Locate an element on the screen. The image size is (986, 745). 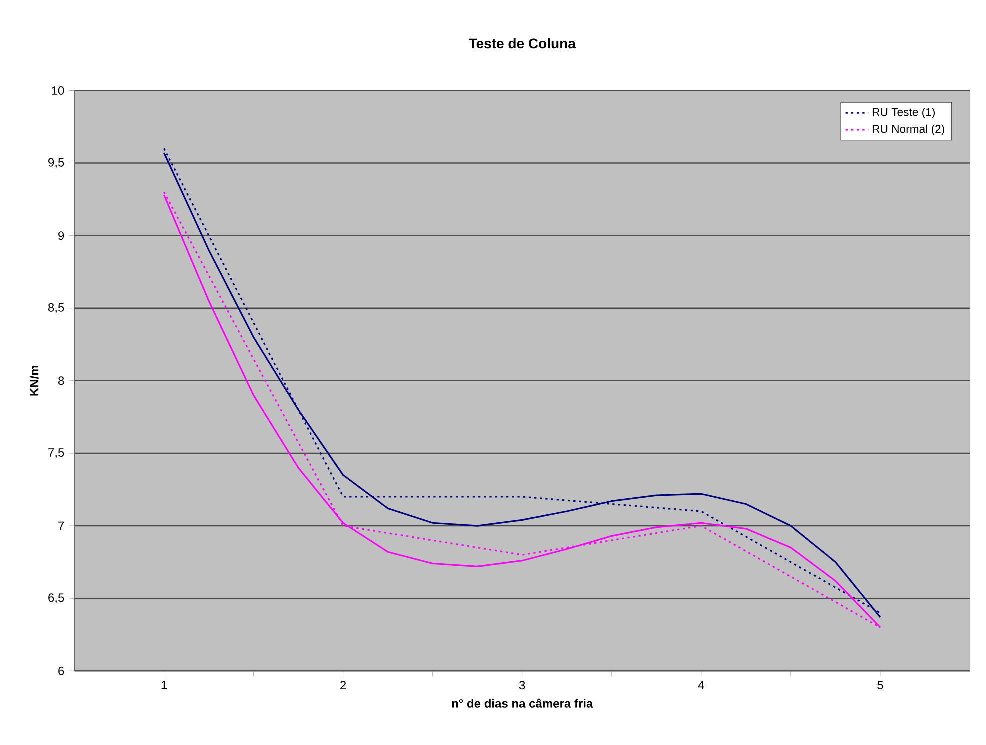
y-tick-label: 8,5 is located at coordinates (56, 309).